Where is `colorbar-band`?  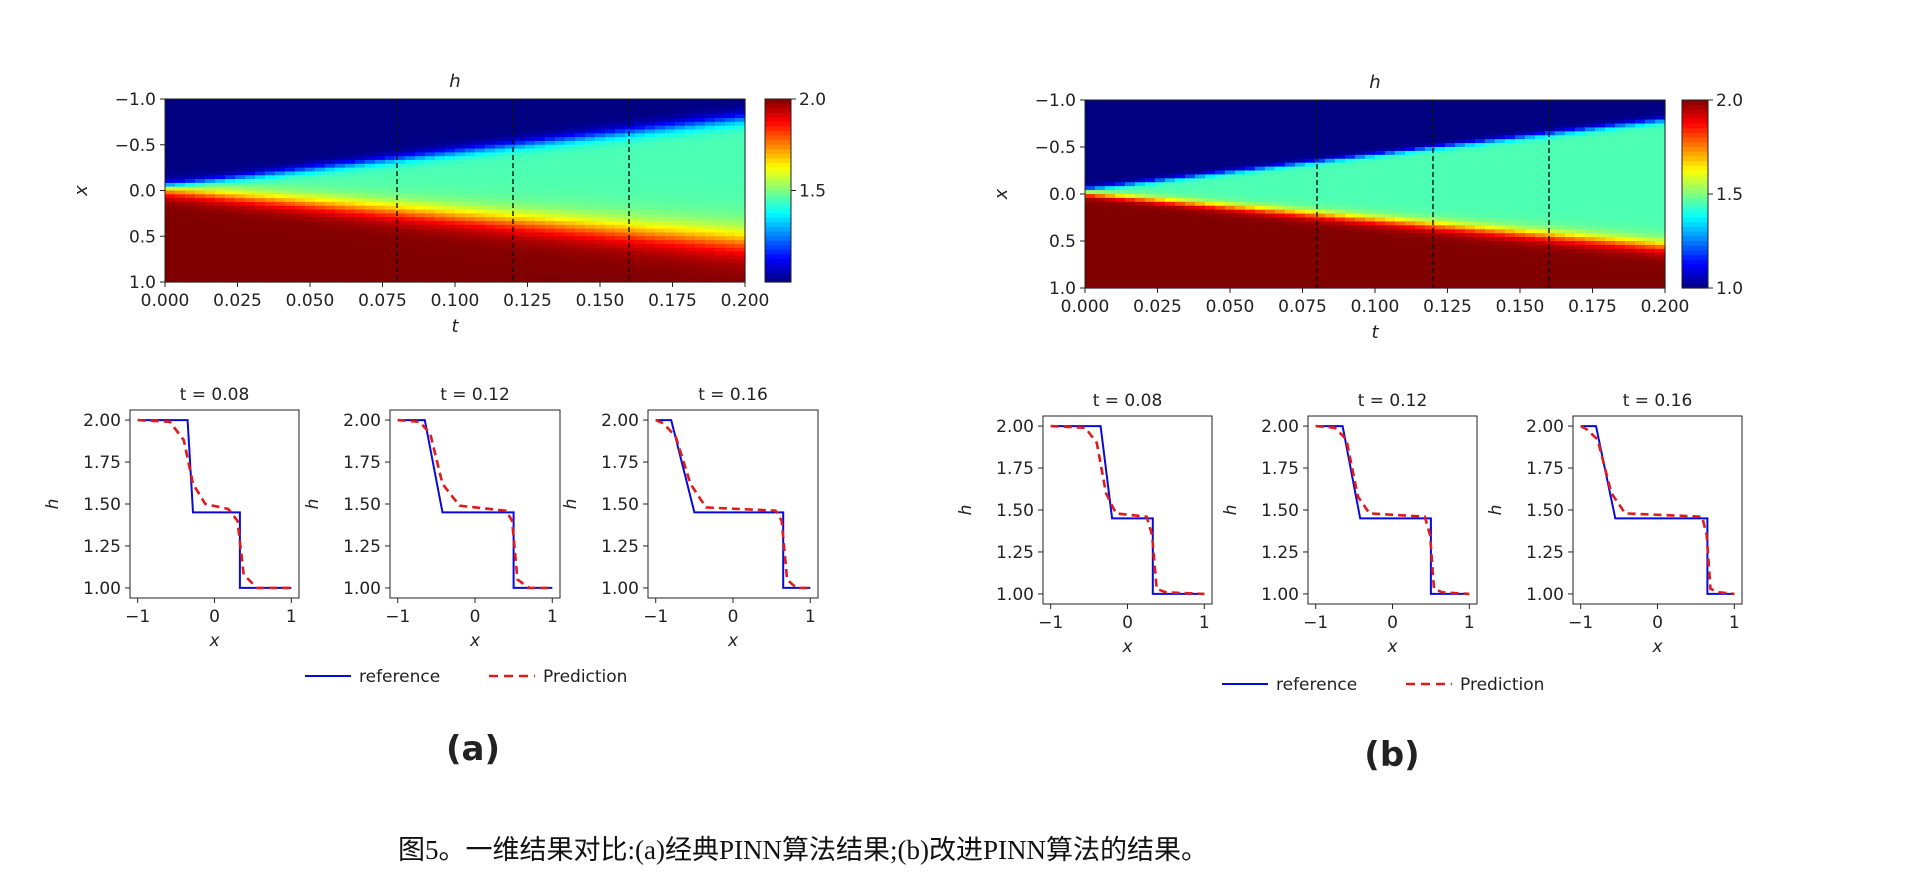 colorbar-band is located at coordinates (778, 207).